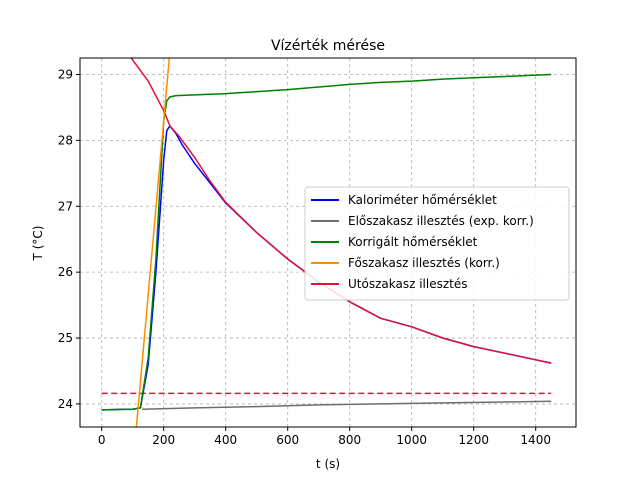 This screenshot has width=640, height=480. What do you see at coordinates (65, 74) in the screenshot?
I see `y-tick-label: 29` at bounding box center [65, 74].